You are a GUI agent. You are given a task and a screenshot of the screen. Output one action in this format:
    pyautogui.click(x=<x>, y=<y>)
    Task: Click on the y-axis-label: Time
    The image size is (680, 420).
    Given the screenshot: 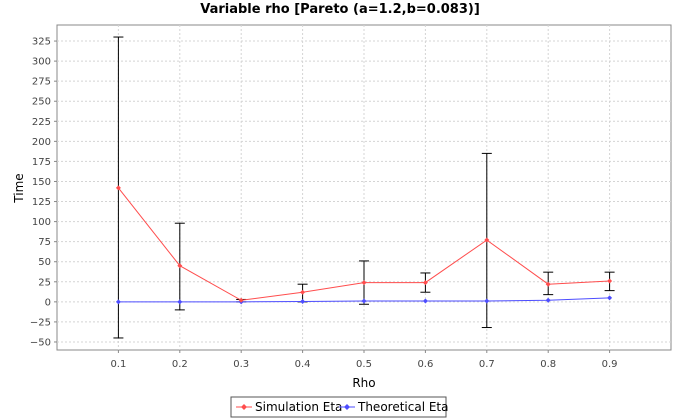 What is the action you would take?
    pyautogui.click(x=19, y=188)
    